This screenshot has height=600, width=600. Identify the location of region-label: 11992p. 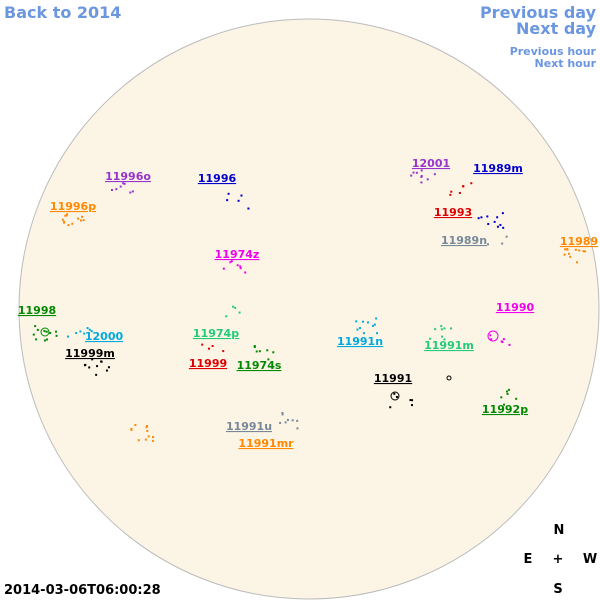
(505, 409).